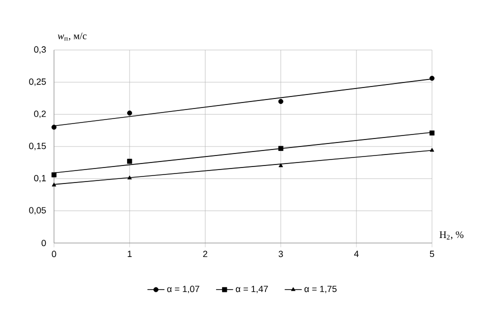 Image resolution: width=489 pixels, height=324 pixels. What do you see at coordinates (432, 254) in the screenshot?
I see `x-tick-label: 5` at bounding box center [432, 254].